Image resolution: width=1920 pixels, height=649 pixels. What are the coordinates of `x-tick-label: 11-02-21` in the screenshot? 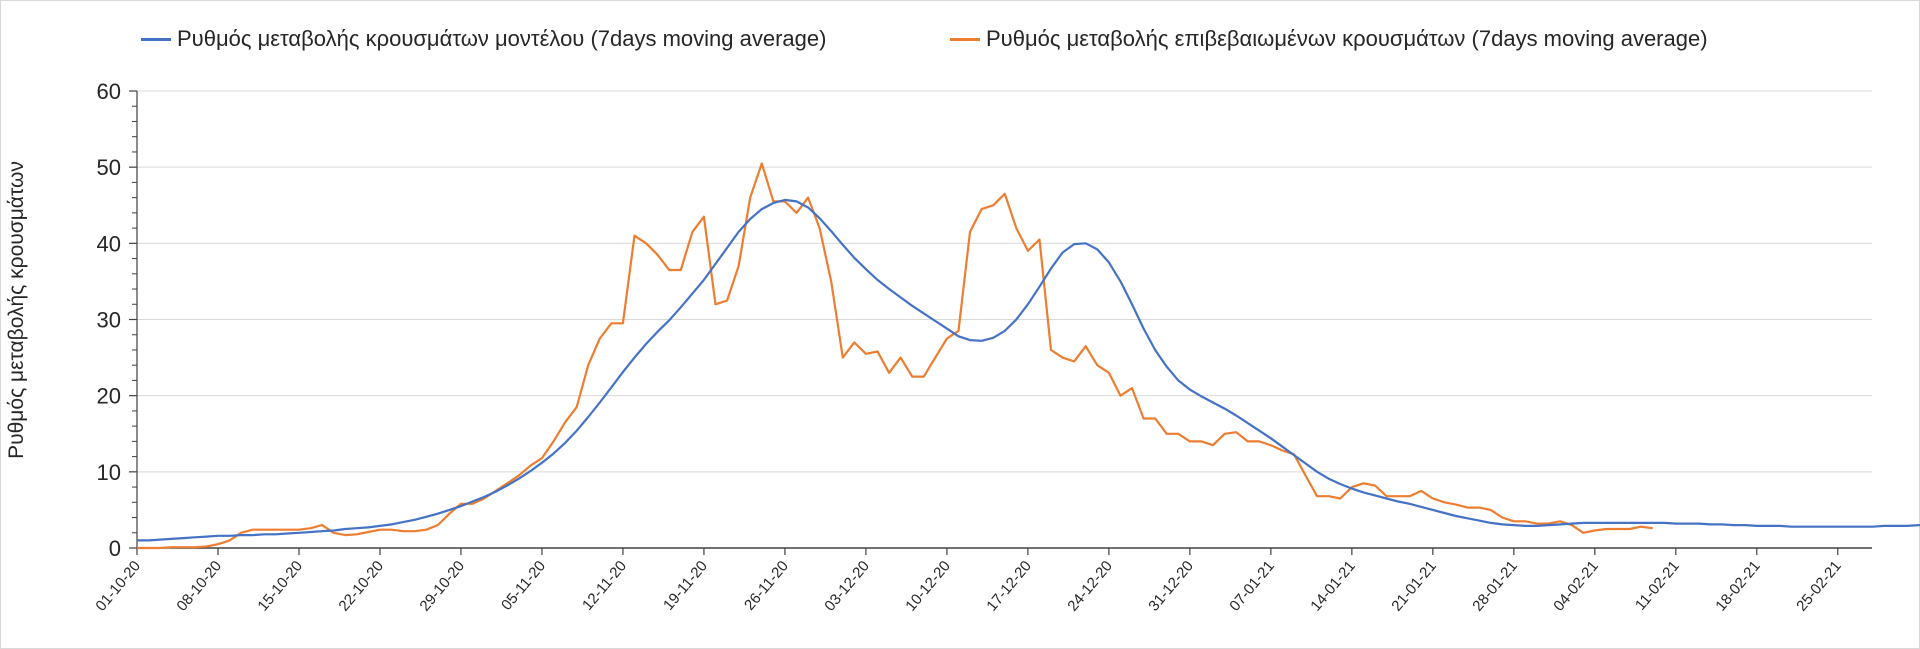 It's located at (1657, 586).